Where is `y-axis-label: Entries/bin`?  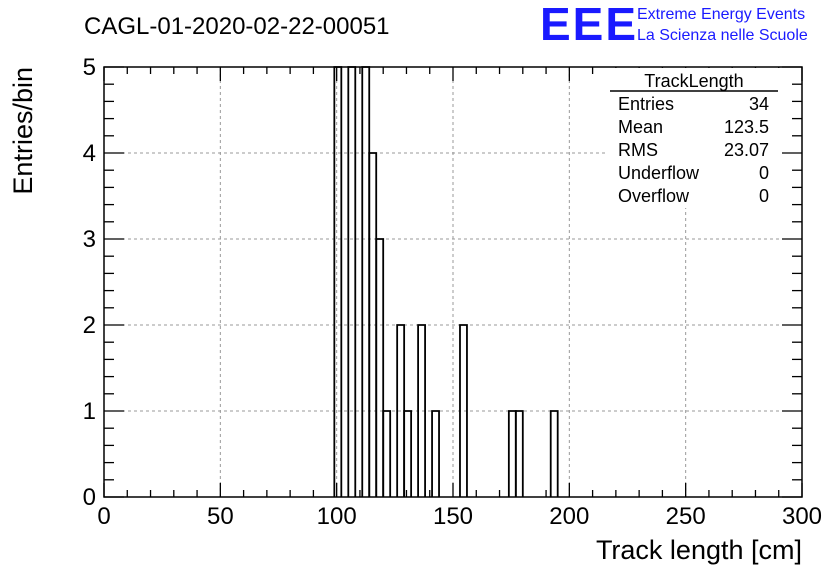
y-axis-label: Entries/bin is located at coordinates (23, 131).